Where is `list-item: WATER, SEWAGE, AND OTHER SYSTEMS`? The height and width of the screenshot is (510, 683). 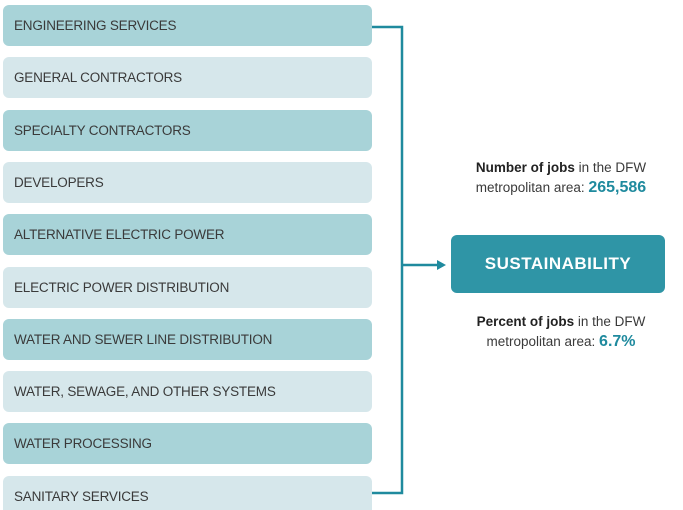
list-item: WATER, SEWAGE, AND OTHER SYSTEMS is located at coordinates (187, 392).